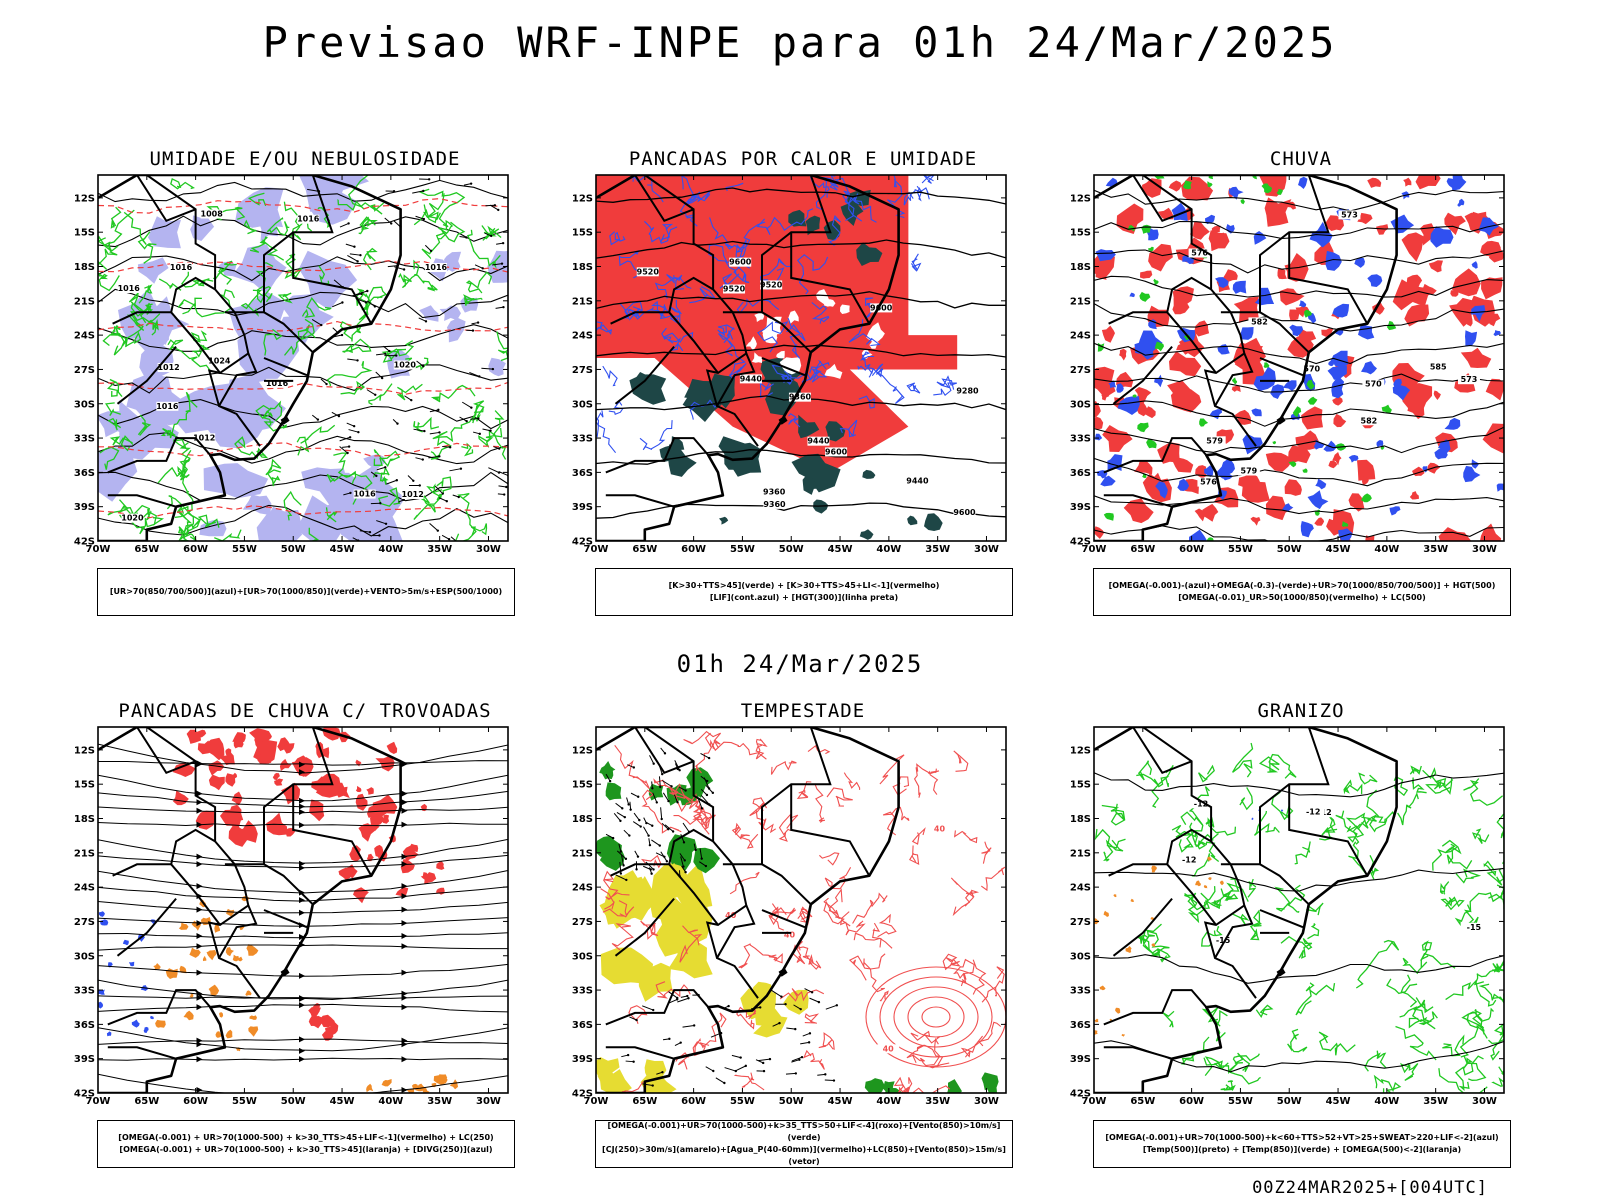 The height and width of the screenshot is (1200, 1600). Describe the element at coordinates (742, 549) in the screenshot. I see `x-tick-label: 55W` at that location.